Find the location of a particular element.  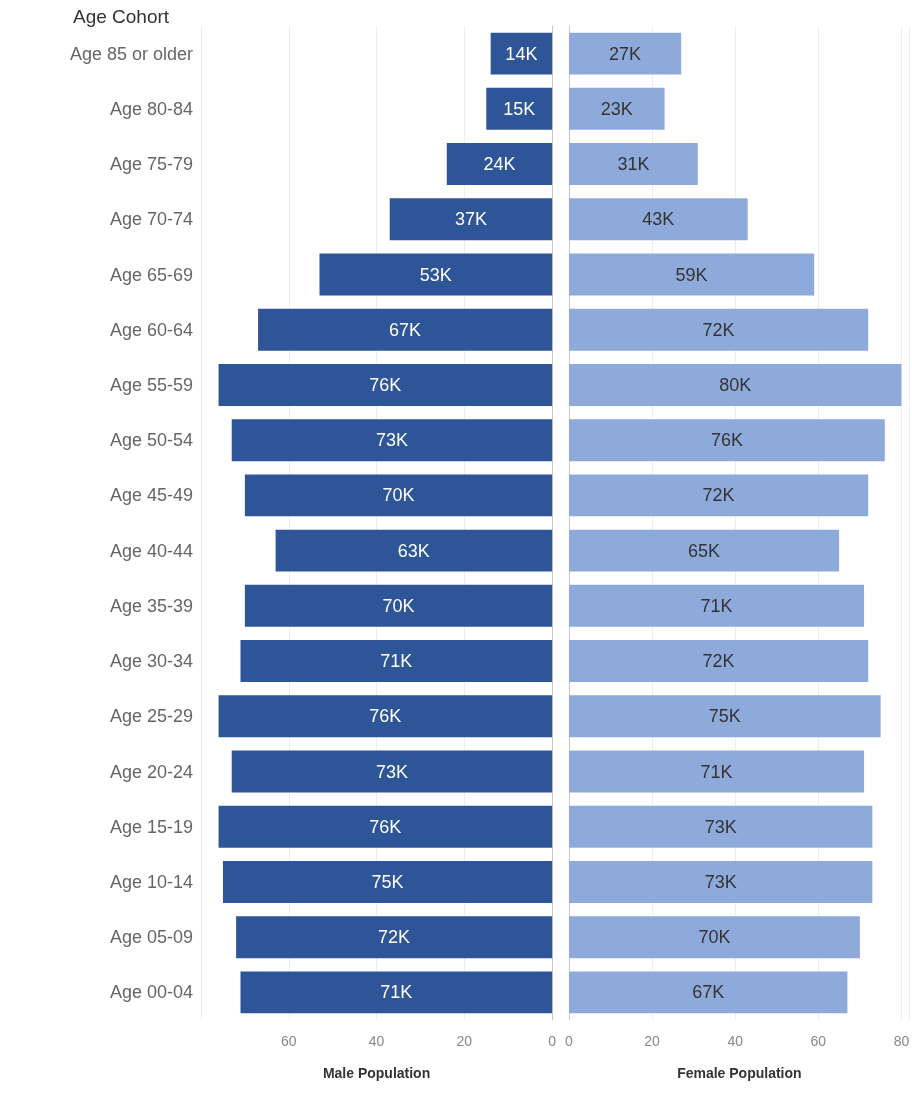

data-label: 43K is located at coordinates (658, 219).